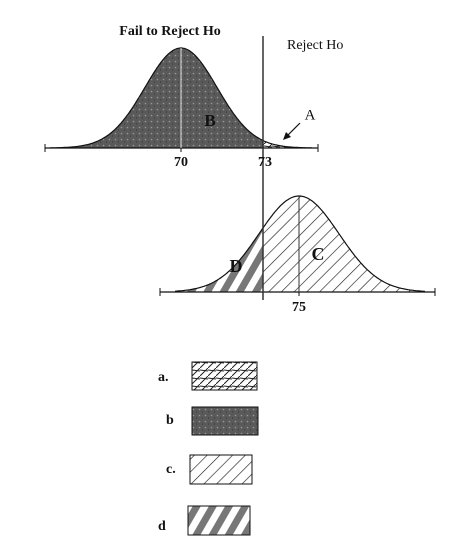 The image size is (469, 557). I want to click on legend-letter: c., so click(171, 469).